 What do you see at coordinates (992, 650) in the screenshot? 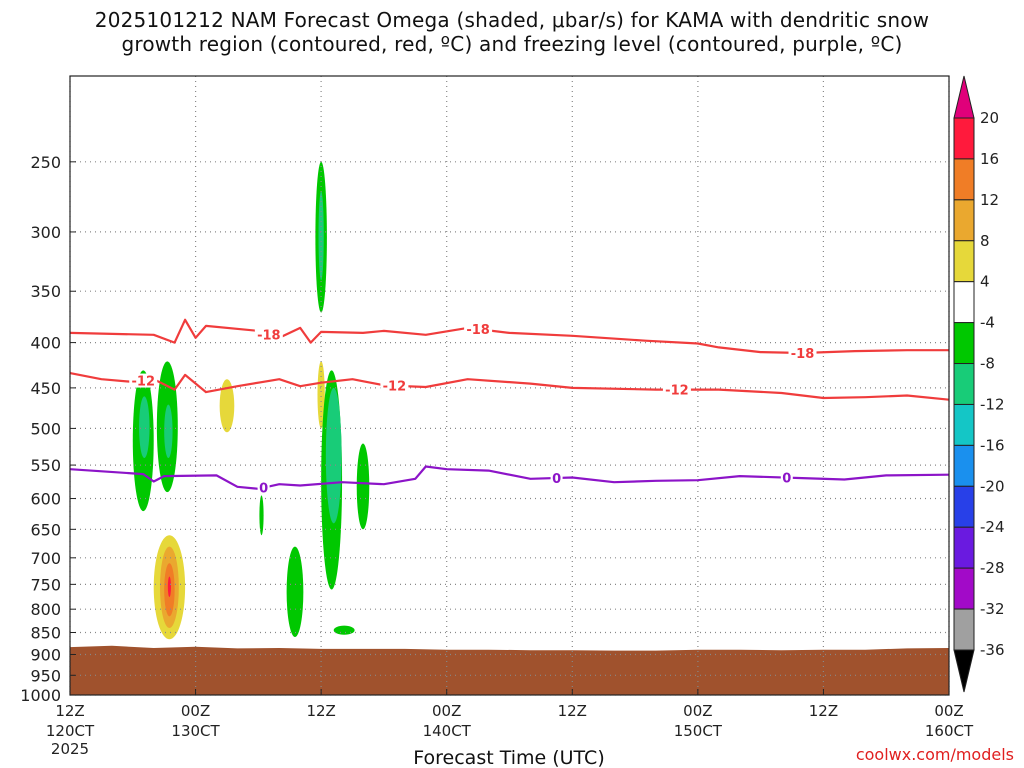
I see `colorbar-label: -36` at bounding box center [992, 650].